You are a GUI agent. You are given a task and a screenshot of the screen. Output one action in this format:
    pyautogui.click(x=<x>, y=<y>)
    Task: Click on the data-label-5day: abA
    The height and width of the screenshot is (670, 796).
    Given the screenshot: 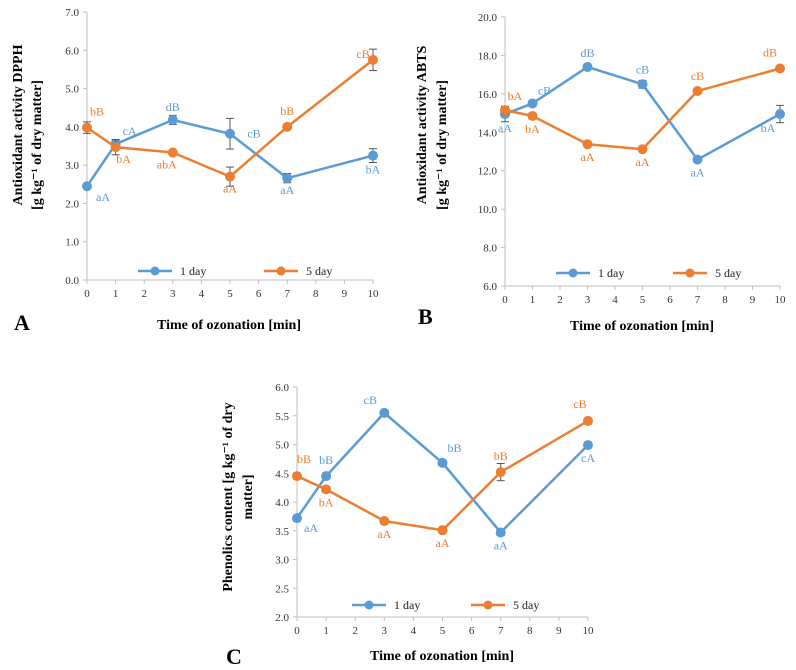 What is the action you would take?
    pyautogui.click(x=167, y=165)
    